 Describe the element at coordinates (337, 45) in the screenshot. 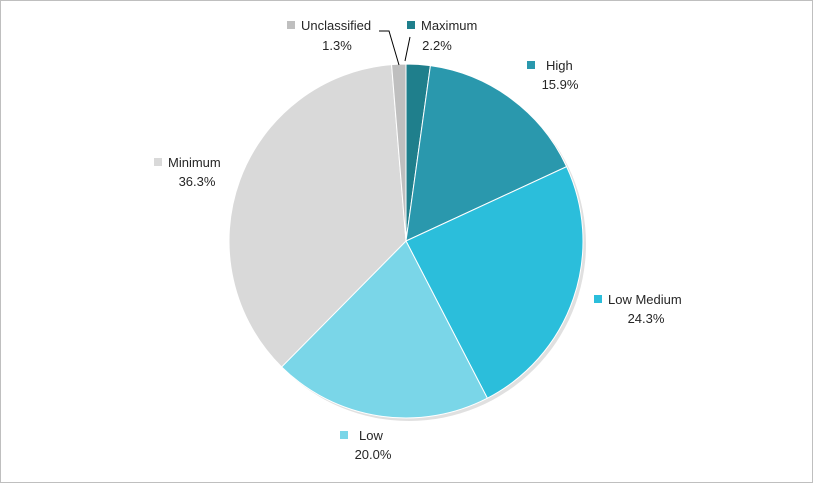

I see `slice-percent-unclassified: 1.3%` at that location.